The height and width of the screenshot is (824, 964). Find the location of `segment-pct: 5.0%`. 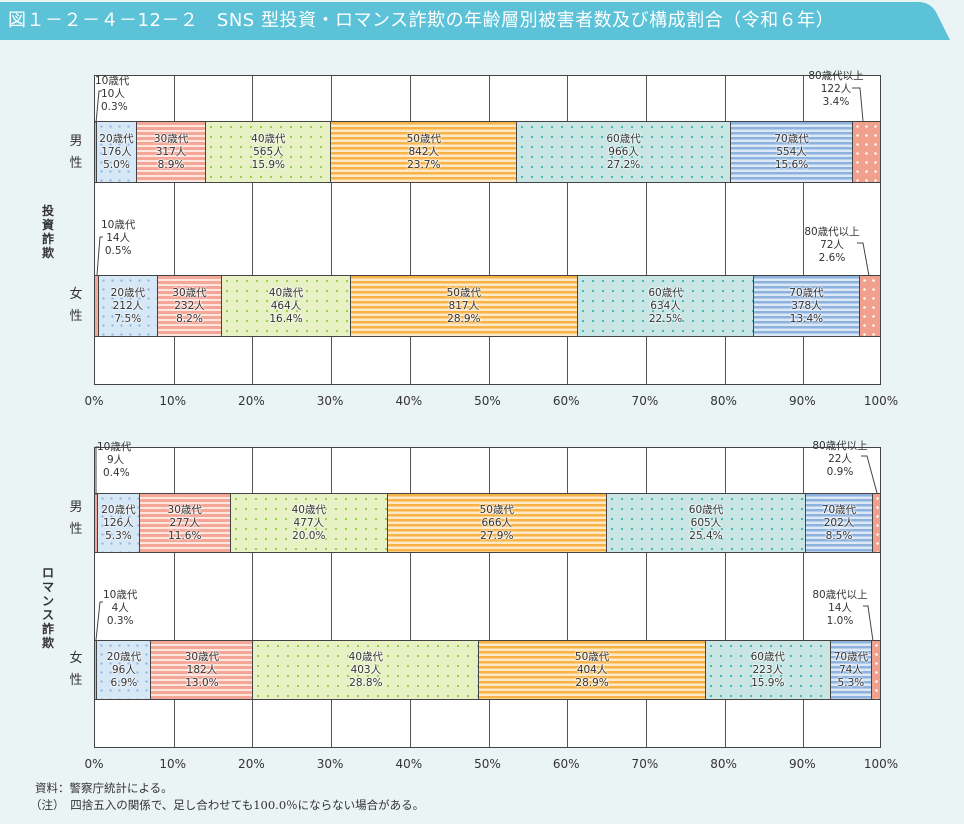

segment-pct: 5.0% is located at coordinates (116, 164).